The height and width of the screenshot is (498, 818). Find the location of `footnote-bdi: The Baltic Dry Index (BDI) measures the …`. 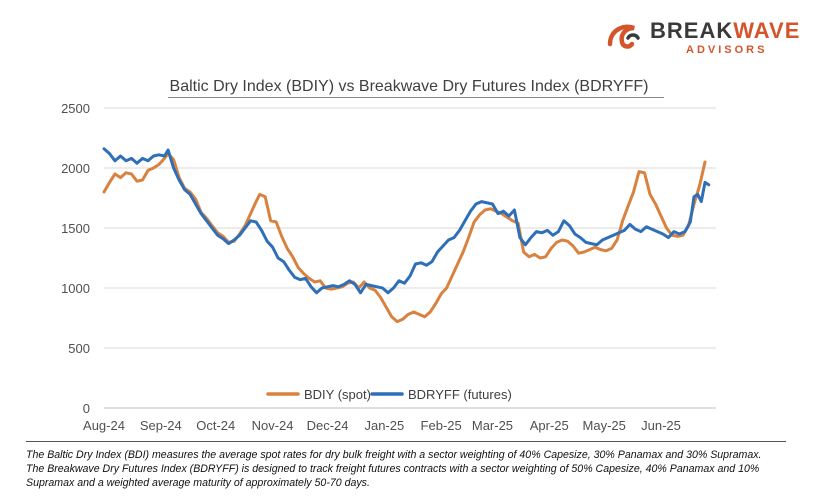

footnote-bdi: The Baltic Dry Index (BDI) measures the … is located at coordinates (394, 455).